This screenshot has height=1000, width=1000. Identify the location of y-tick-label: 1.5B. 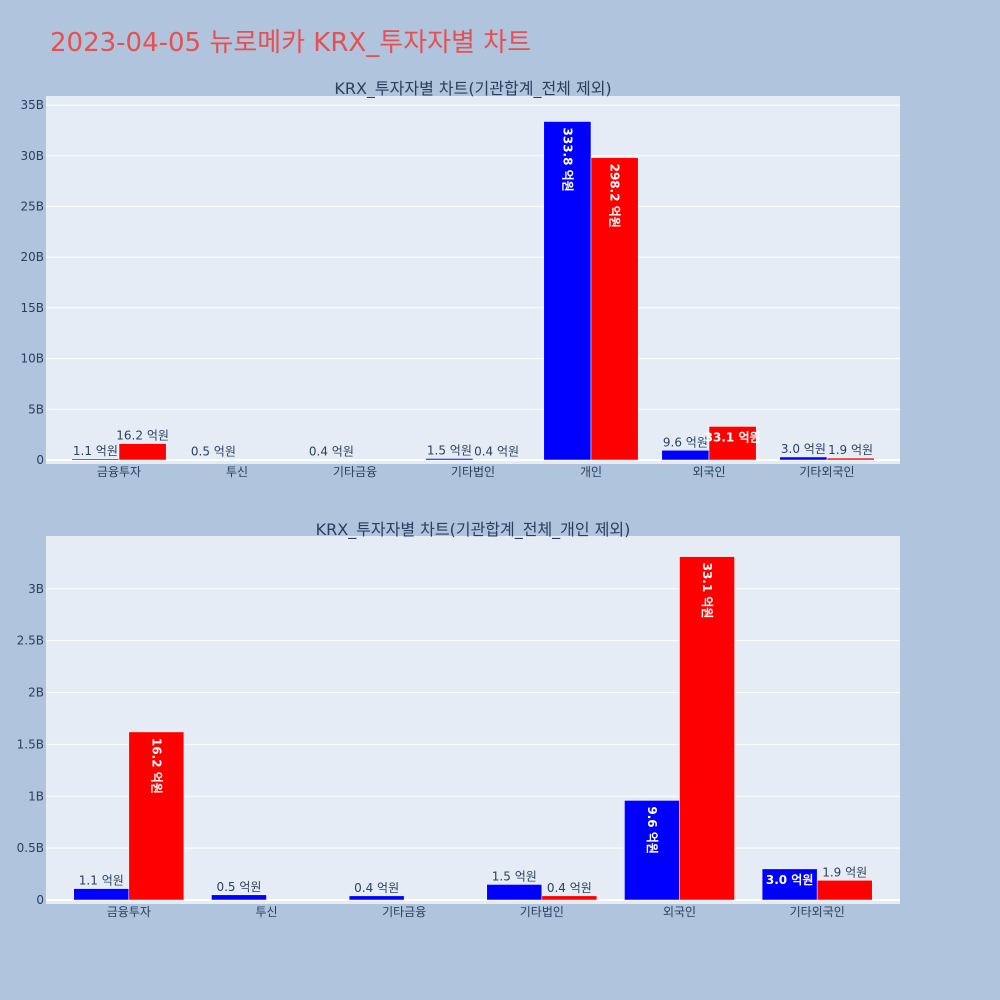
(30, 744).